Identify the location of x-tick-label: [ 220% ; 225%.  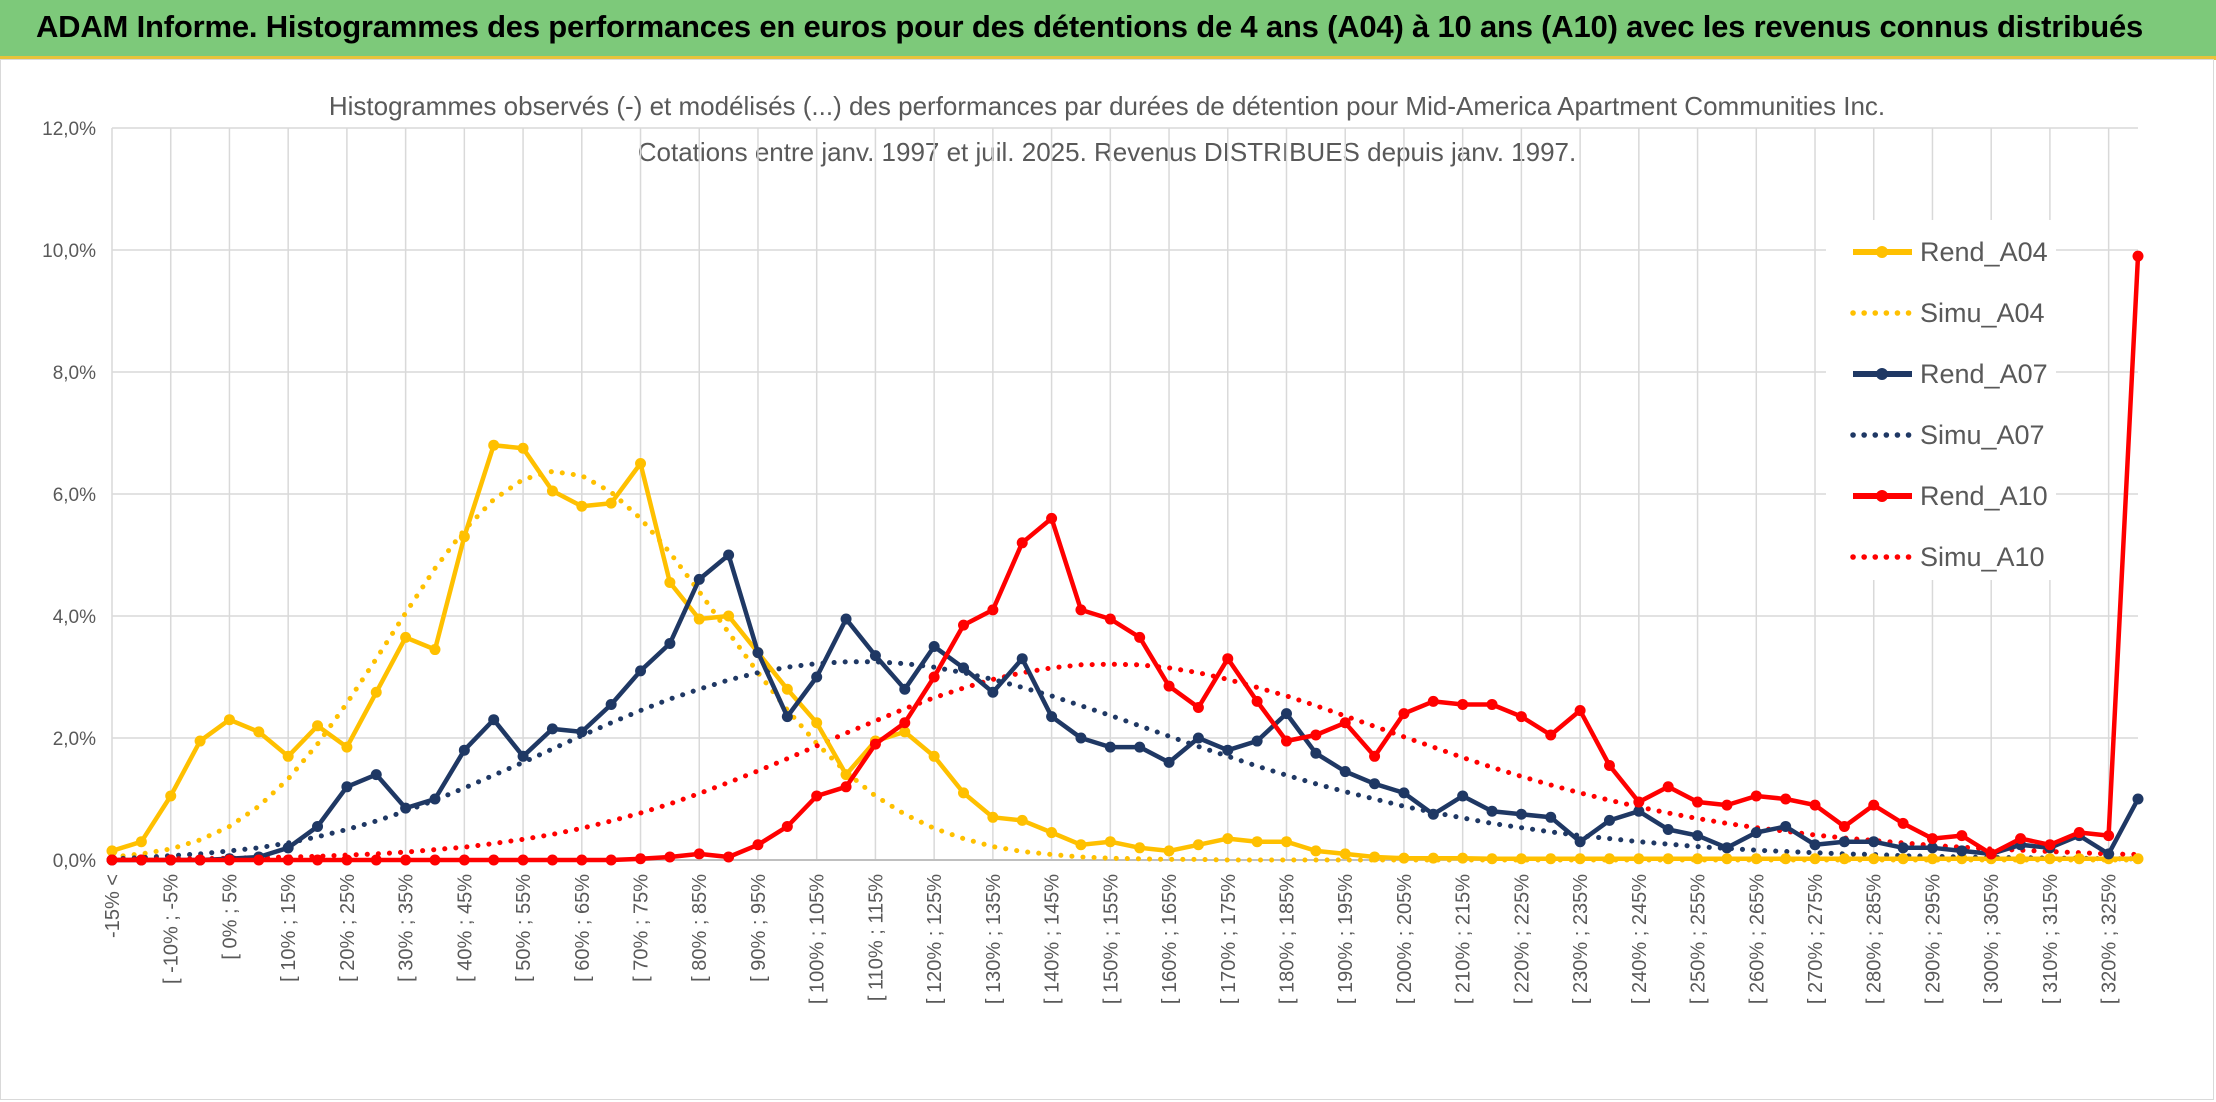
(1522, 939).